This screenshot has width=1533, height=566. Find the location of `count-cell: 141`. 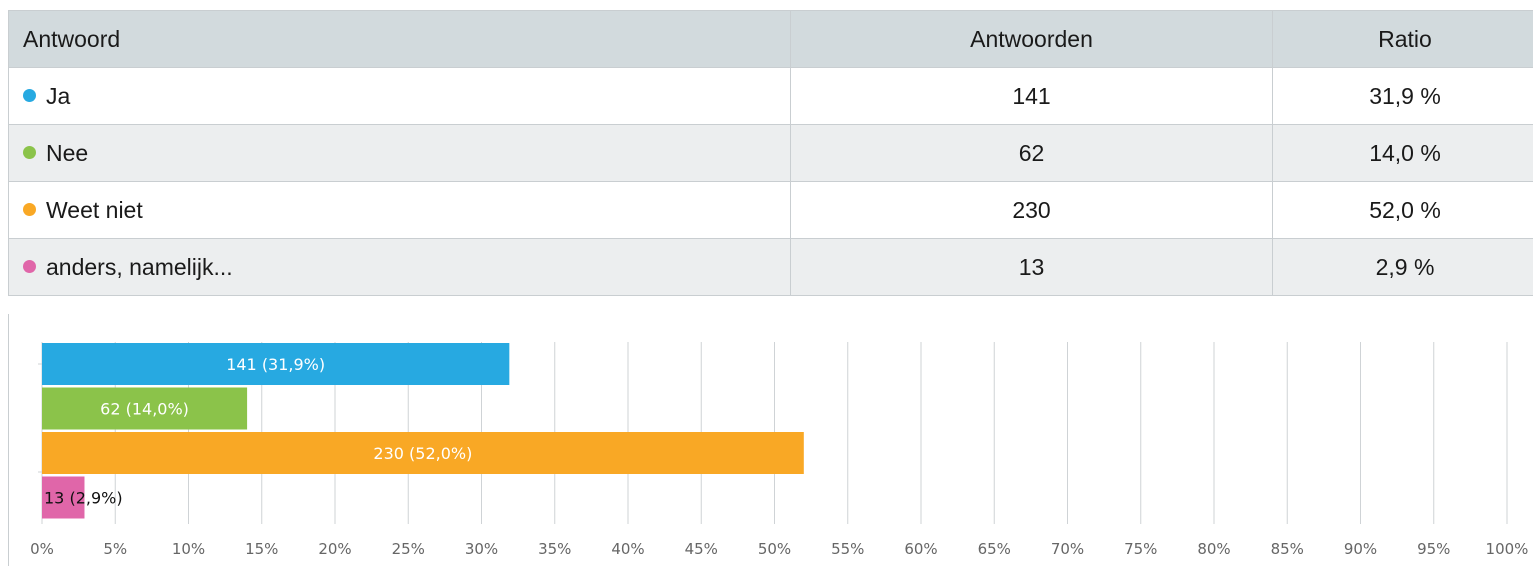

count-cell: 141 is located at coordinates (1031, 96).